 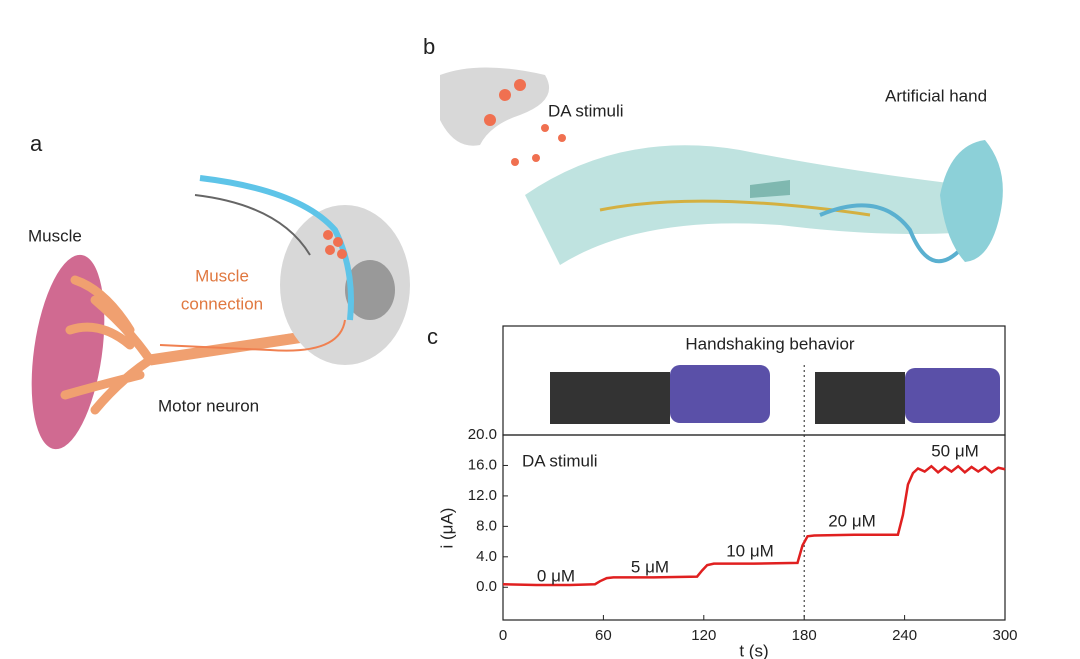 I want to click on annotation: DA stimuli, so click(x=560, y=460).